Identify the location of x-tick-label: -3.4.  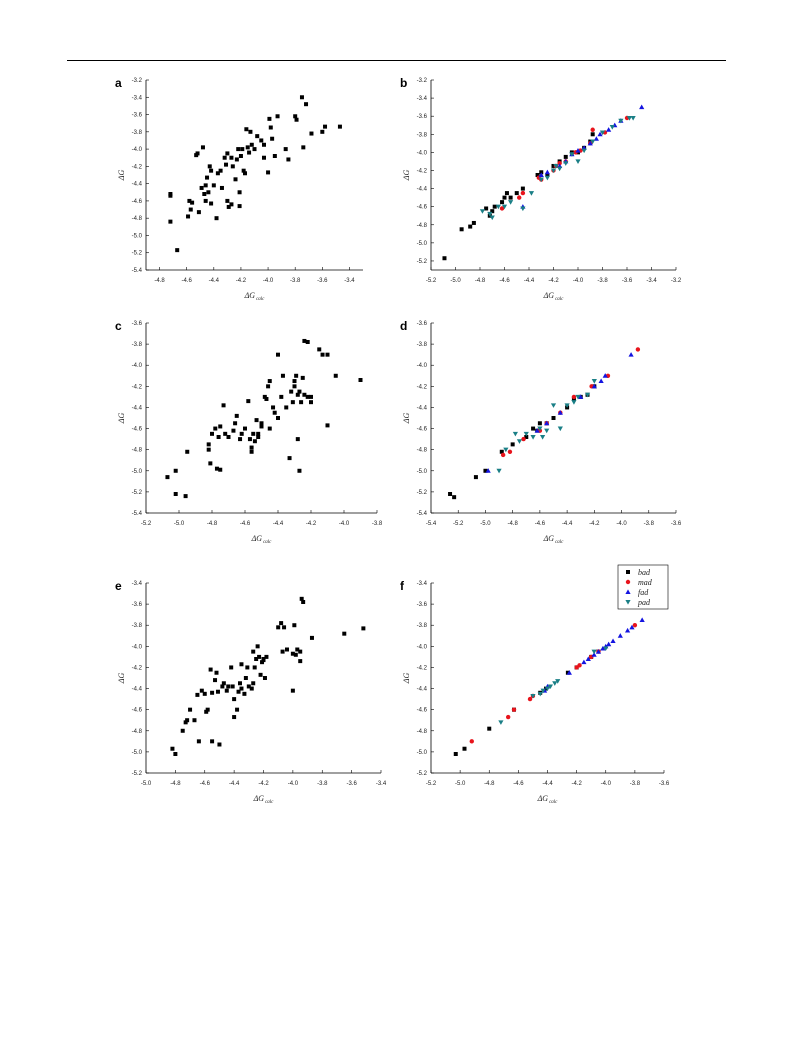
(349, 281).